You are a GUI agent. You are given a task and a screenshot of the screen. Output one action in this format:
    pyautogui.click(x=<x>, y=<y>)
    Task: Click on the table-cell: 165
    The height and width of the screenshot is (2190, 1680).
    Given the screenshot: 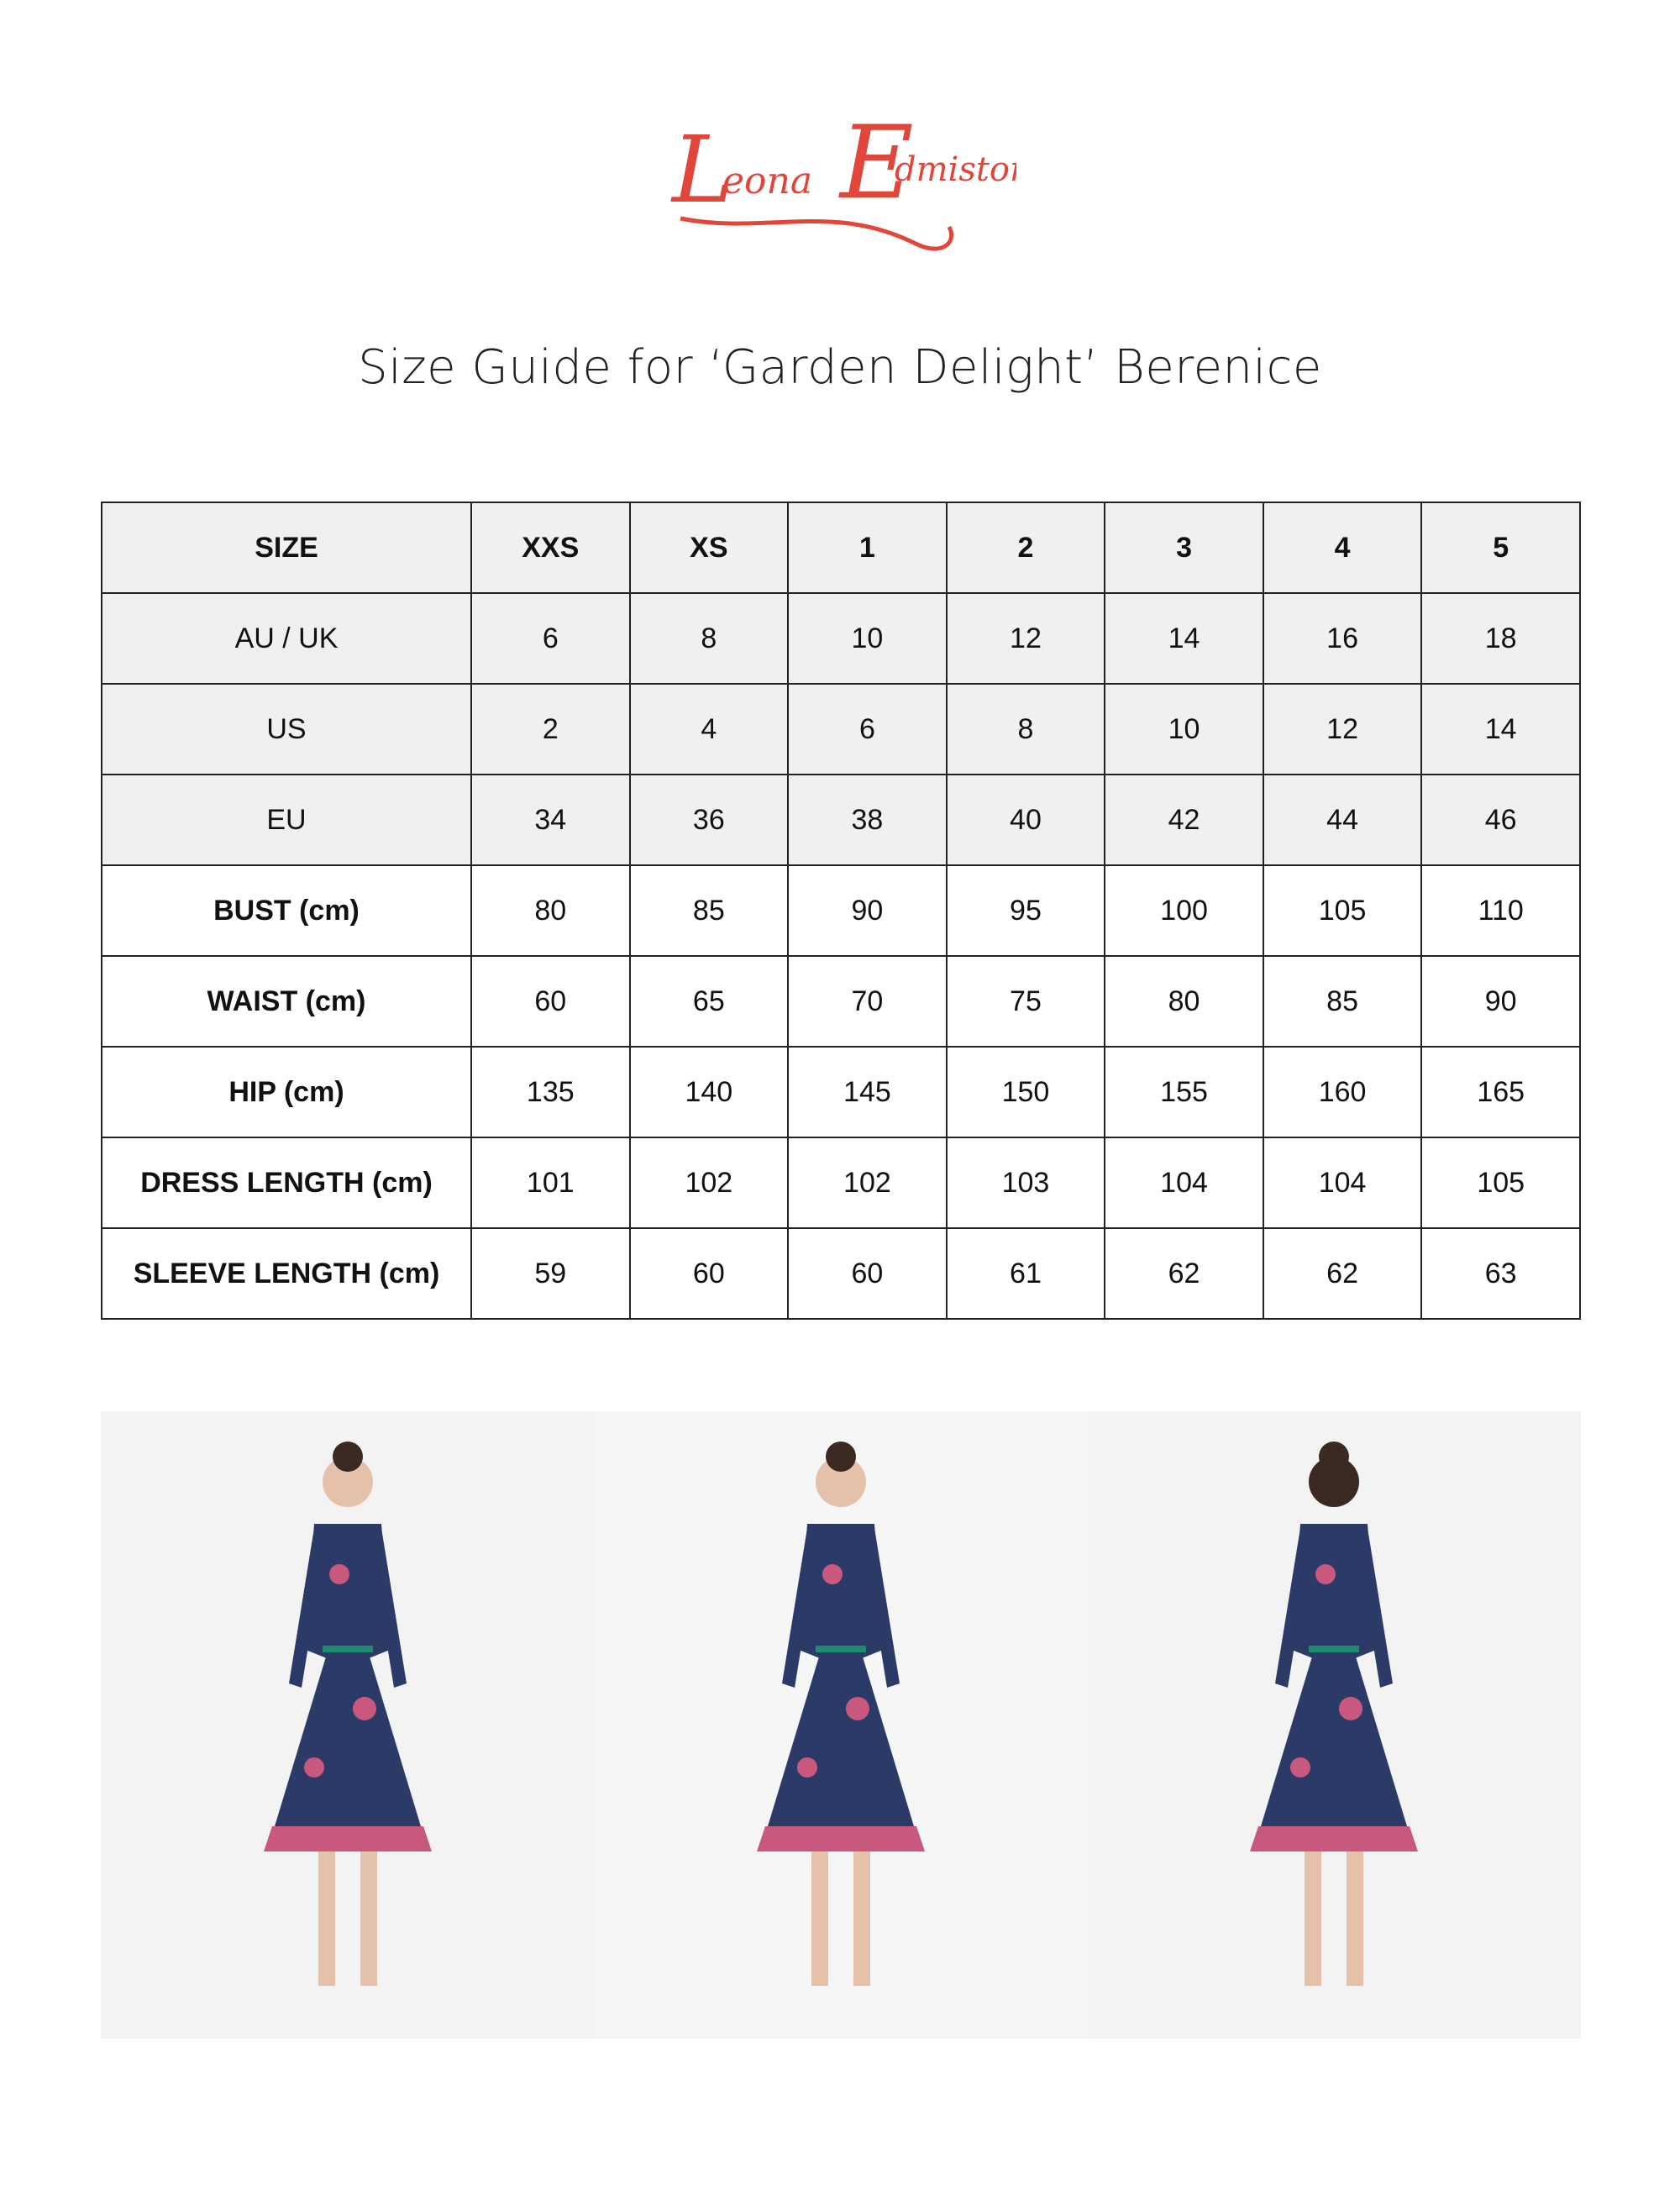 What is the action you would take?
    pyautogui.click(x=1500, y=1092)
    